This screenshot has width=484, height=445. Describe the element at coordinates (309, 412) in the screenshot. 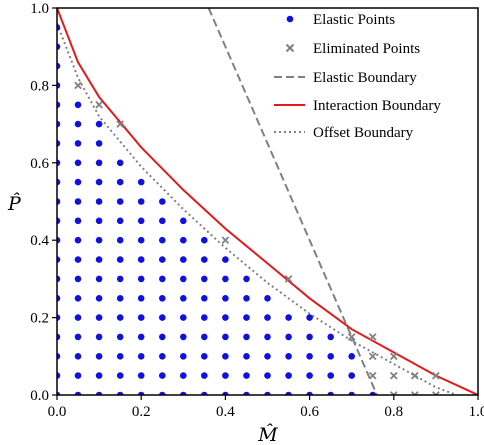

I see `x-tick-label: 0.6` at that location.